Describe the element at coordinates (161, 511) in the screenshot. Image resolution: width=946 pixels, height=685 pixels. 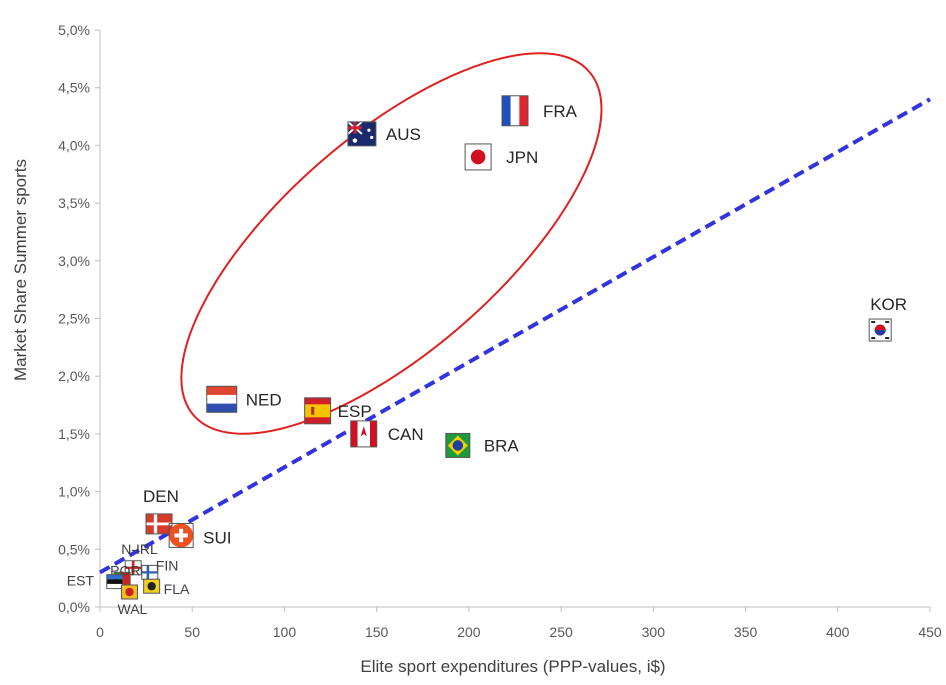
I see `data-point-den: DEN` at that location.